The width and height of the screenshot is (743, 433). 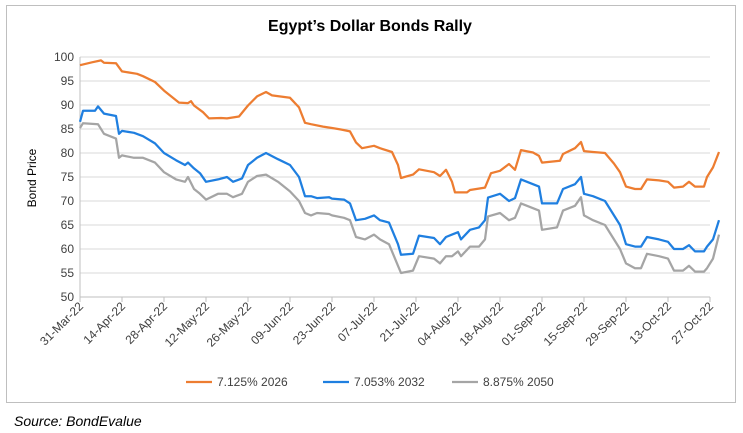 I want to click on y-axis-label: Bond Price, so click(x=32, y=177).